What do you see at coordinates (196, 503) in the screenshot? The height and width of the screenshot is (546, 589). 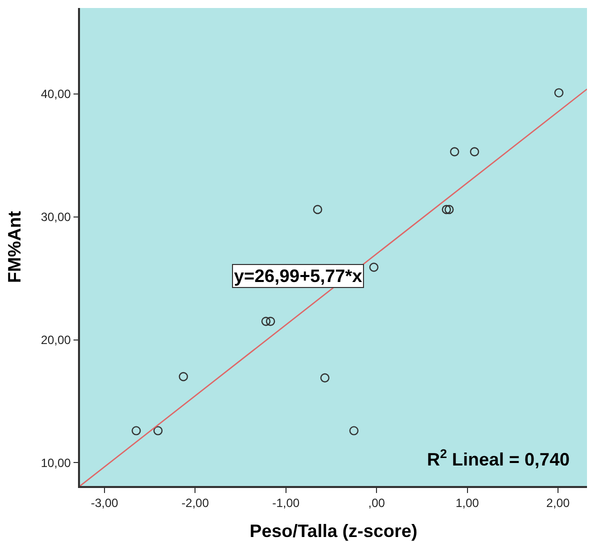 I see `x-tick-label: -2,00` at bounding box center [196, 503].